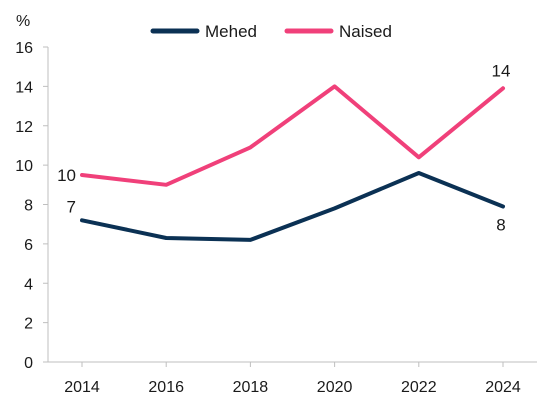 This screenshot has height=412, width=551. Describe the element at coordinates (166, 387) in the screenshot. I see `x-tick-label: 2016` at that location.